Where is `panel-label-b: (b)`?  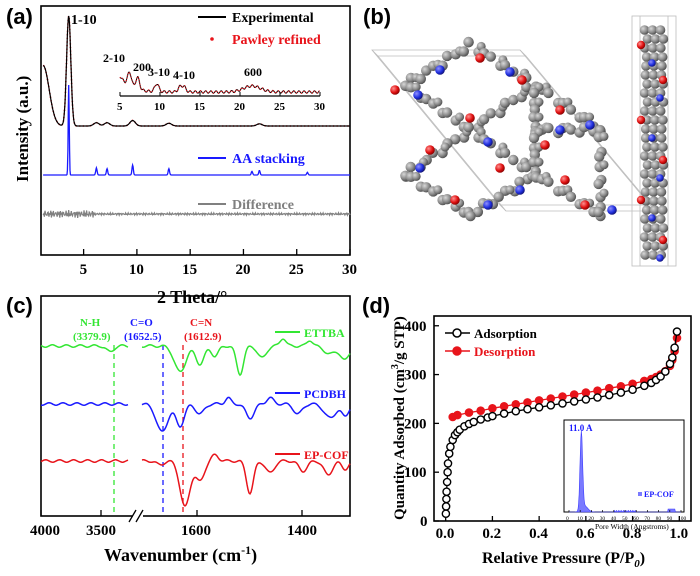
panel-label-b: (b) is located at coordinates (377, 16).